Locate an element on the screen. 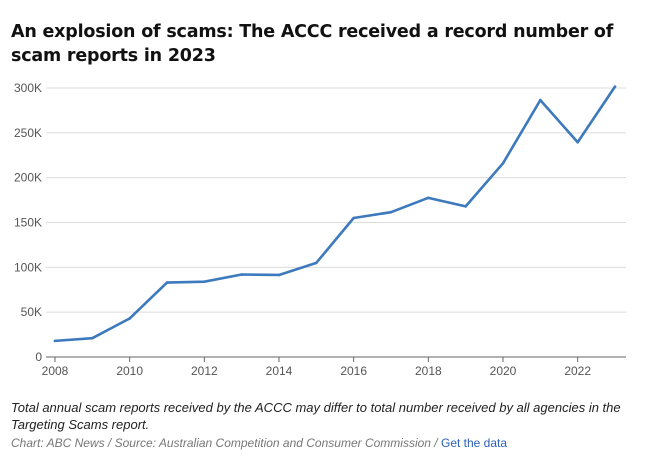 The image size is (650, 465). x-tick-label: 2018 is located at coordinates (428, 371).